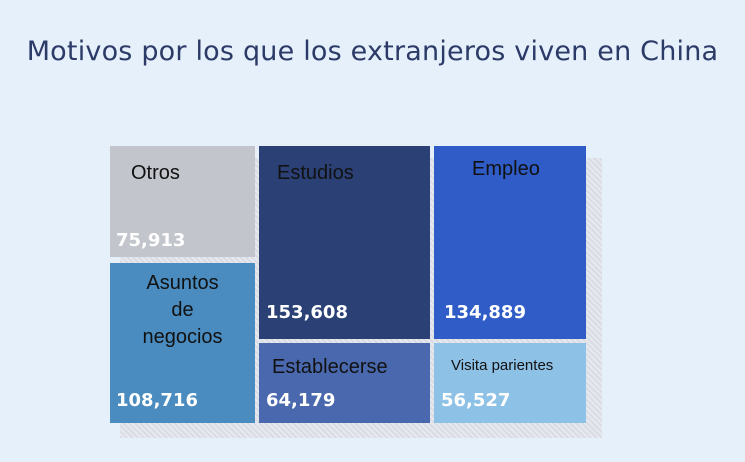 The height and width of the screenshot is (462, 745). Describe the element at coordinates (344, 242) in the screenshot. I see `tile-estudios` at that location.